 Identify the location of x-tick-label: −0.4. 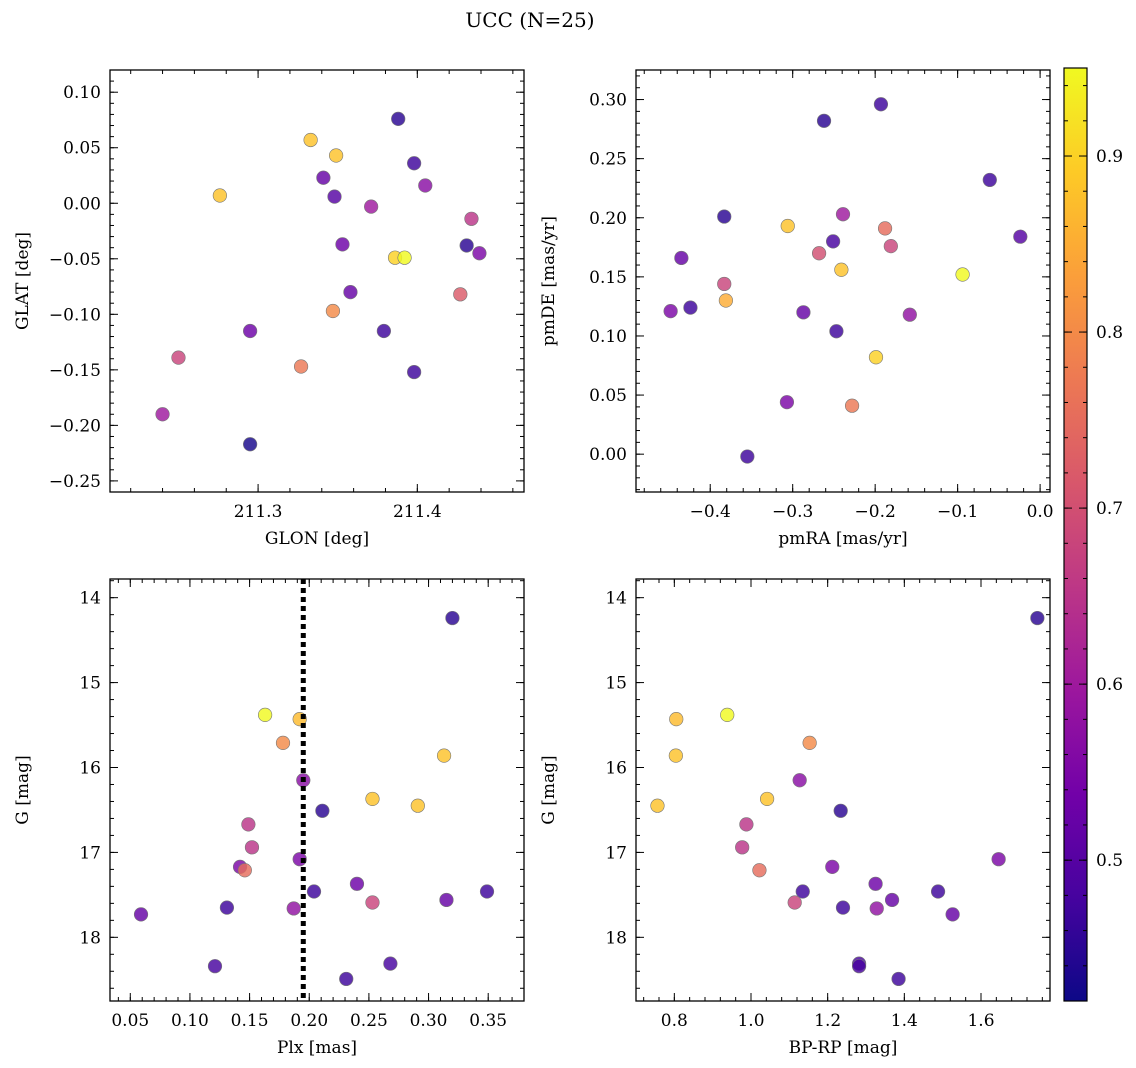
(710, 512).